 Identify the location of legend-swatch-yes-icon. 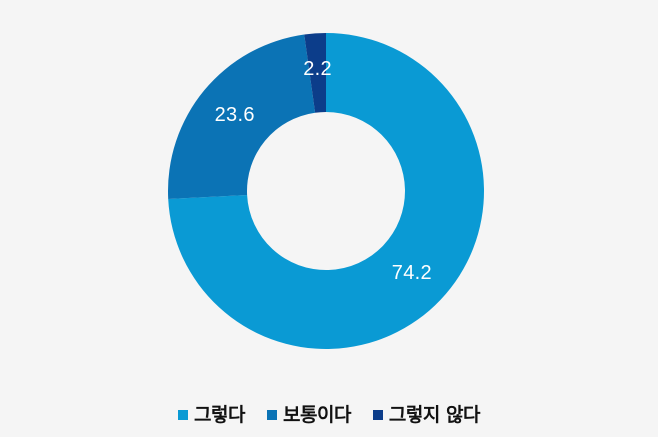
(183, 415).